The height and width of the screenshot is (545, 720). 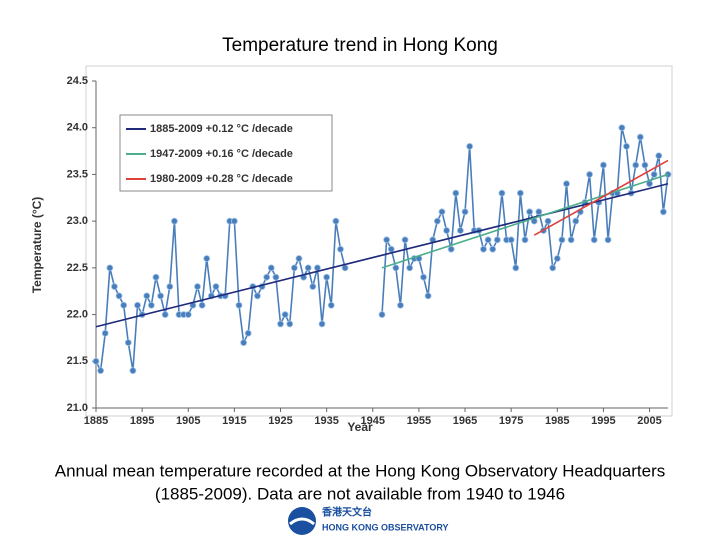 What do you see at coordinates (221, 179) in the screenshot?
I see `legend-label: 1980-2009 +0.28 °C /decade` at bounding box center [221, 179].